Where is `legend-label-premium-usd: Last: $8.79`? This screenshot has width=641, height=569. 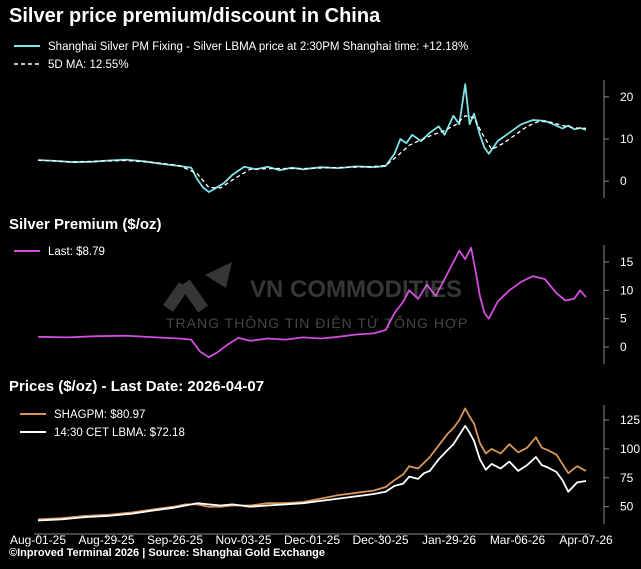
legend-label-premium-usd: Last: $8.79 is located at coordinates (76, 252).